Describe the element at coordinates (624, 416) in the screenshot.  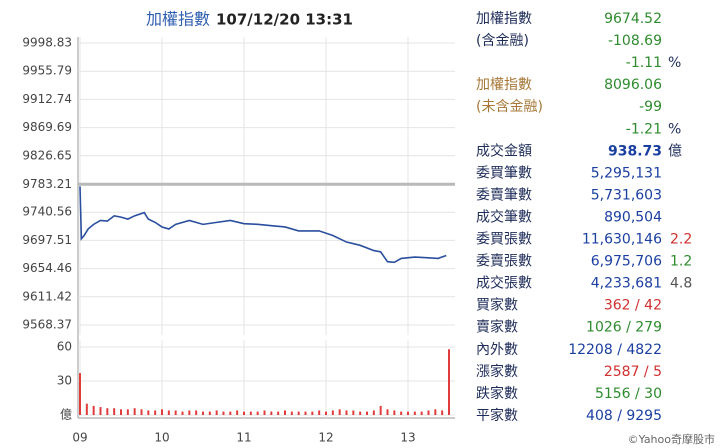
I see `quote-value: 408 / 9295` at that location.